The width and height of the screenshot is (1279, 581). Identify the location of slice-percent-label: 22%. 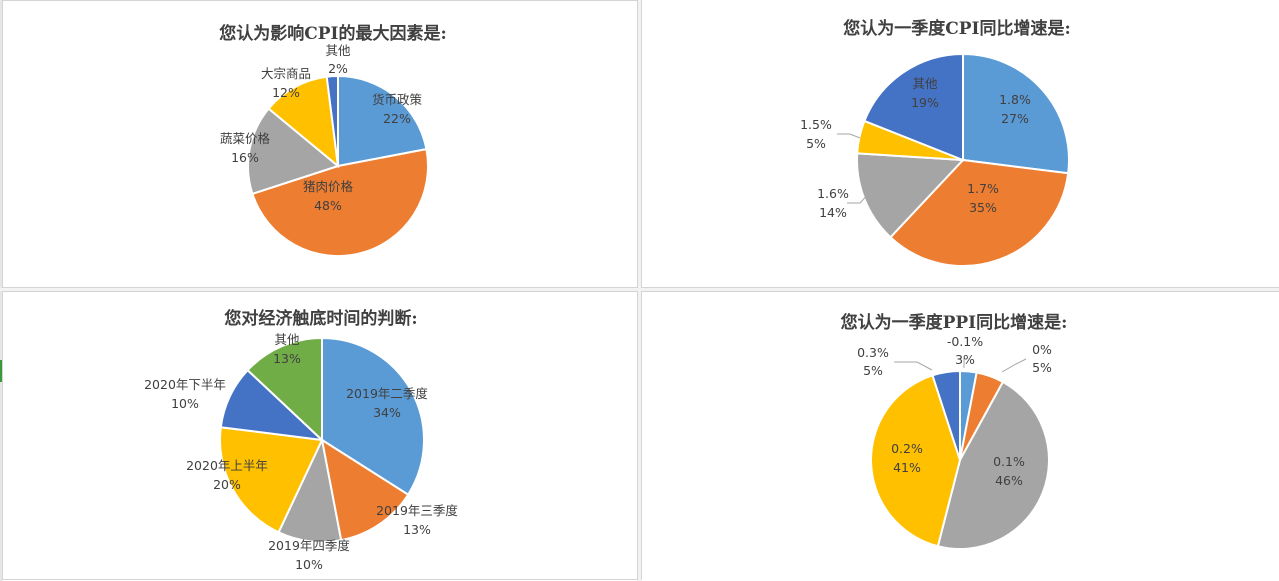
(397, 118).